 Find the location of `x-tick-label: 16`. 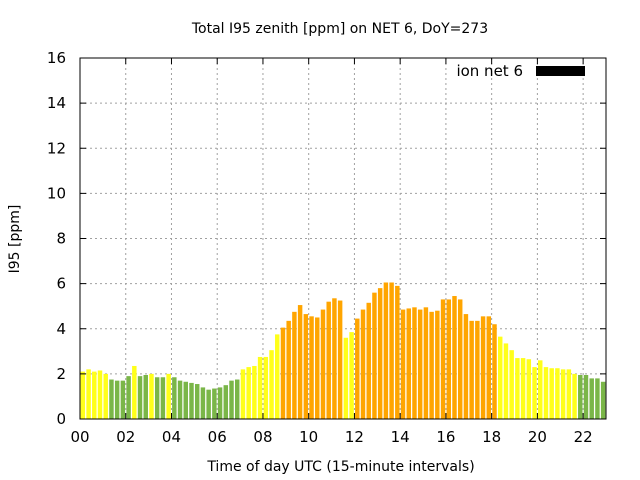

x-tick-label: 16 is located at coordinates (445, 437).